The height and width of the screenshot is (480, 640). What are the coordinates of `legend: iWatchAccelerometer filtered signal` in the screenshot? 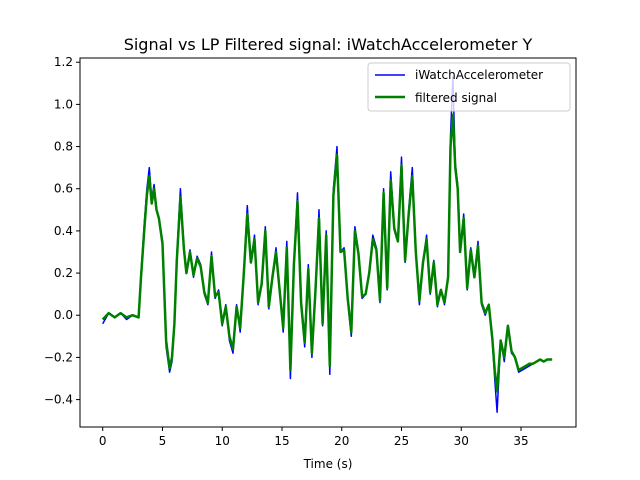 It's located at (469, 87).